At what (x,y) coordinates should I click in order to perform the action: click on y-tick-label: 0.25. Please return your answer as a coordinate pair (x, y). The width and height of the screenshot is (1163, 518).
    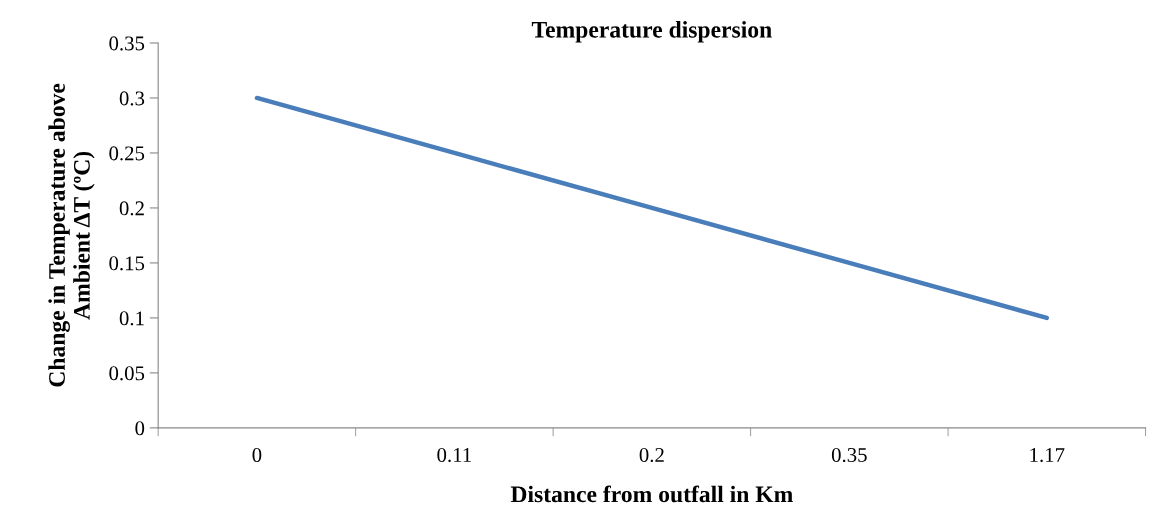
    Looking at the image, I should click on (127, 153).